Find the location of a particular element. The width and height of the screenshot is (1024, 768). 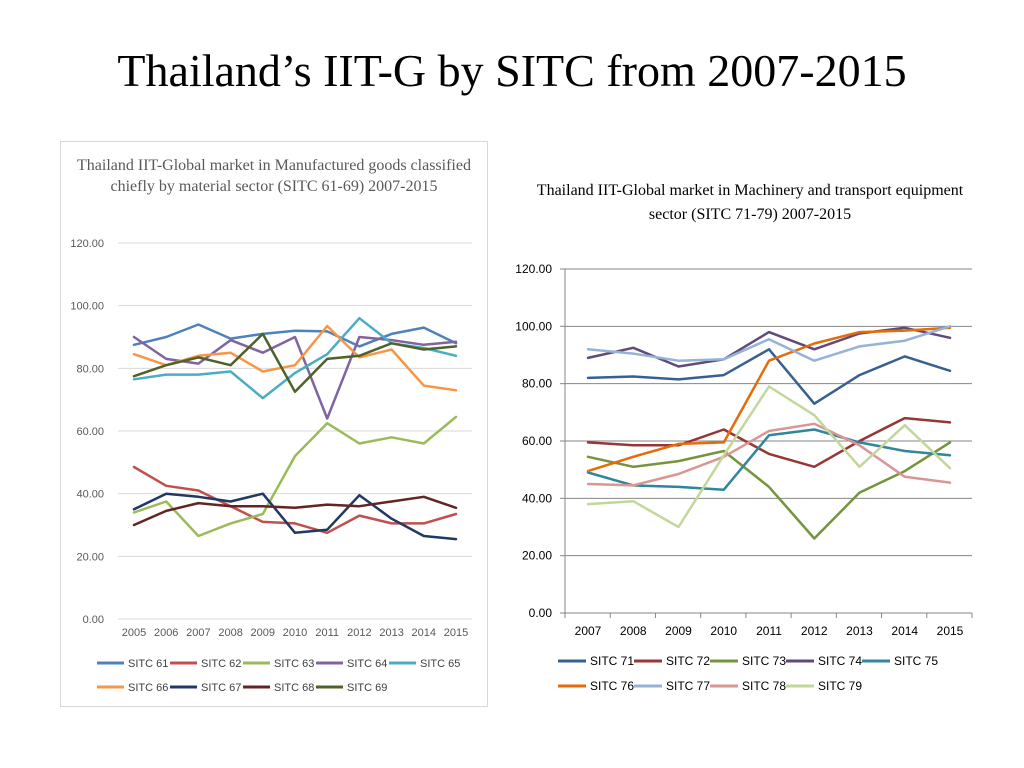

chart2-xtick-label: 2007 is located at coordinates (588, 631).